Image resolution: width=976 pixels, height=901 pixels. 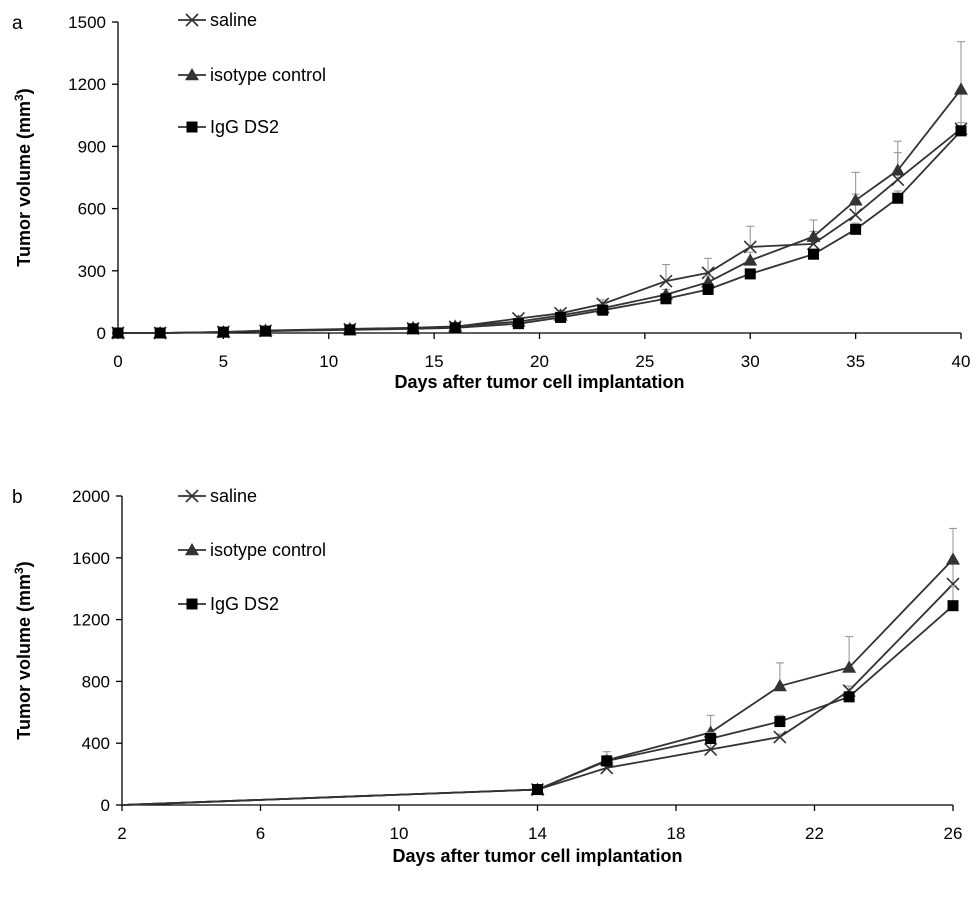 What do you see at coordinates (260, 833) in the screenshot?
I see `x-tick-label: 6` at bounding box center [260, 833].